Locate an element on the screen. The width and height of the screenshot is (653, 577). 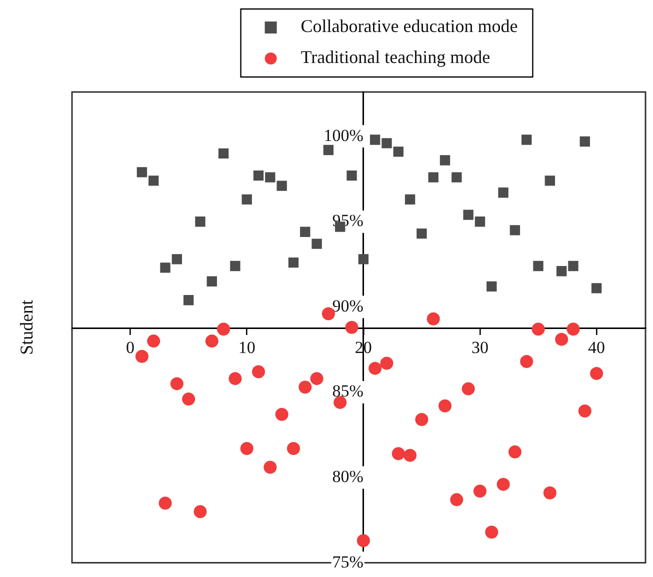
y-tick-label: 90% is located at coordinates (348, 306).